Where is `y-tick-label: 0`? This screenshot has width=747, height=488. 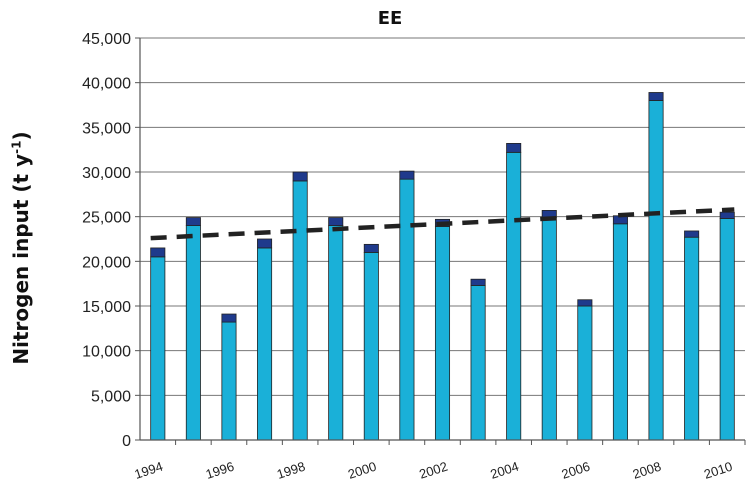 y-tick-label: 0 is located at coordinates (126, 441).